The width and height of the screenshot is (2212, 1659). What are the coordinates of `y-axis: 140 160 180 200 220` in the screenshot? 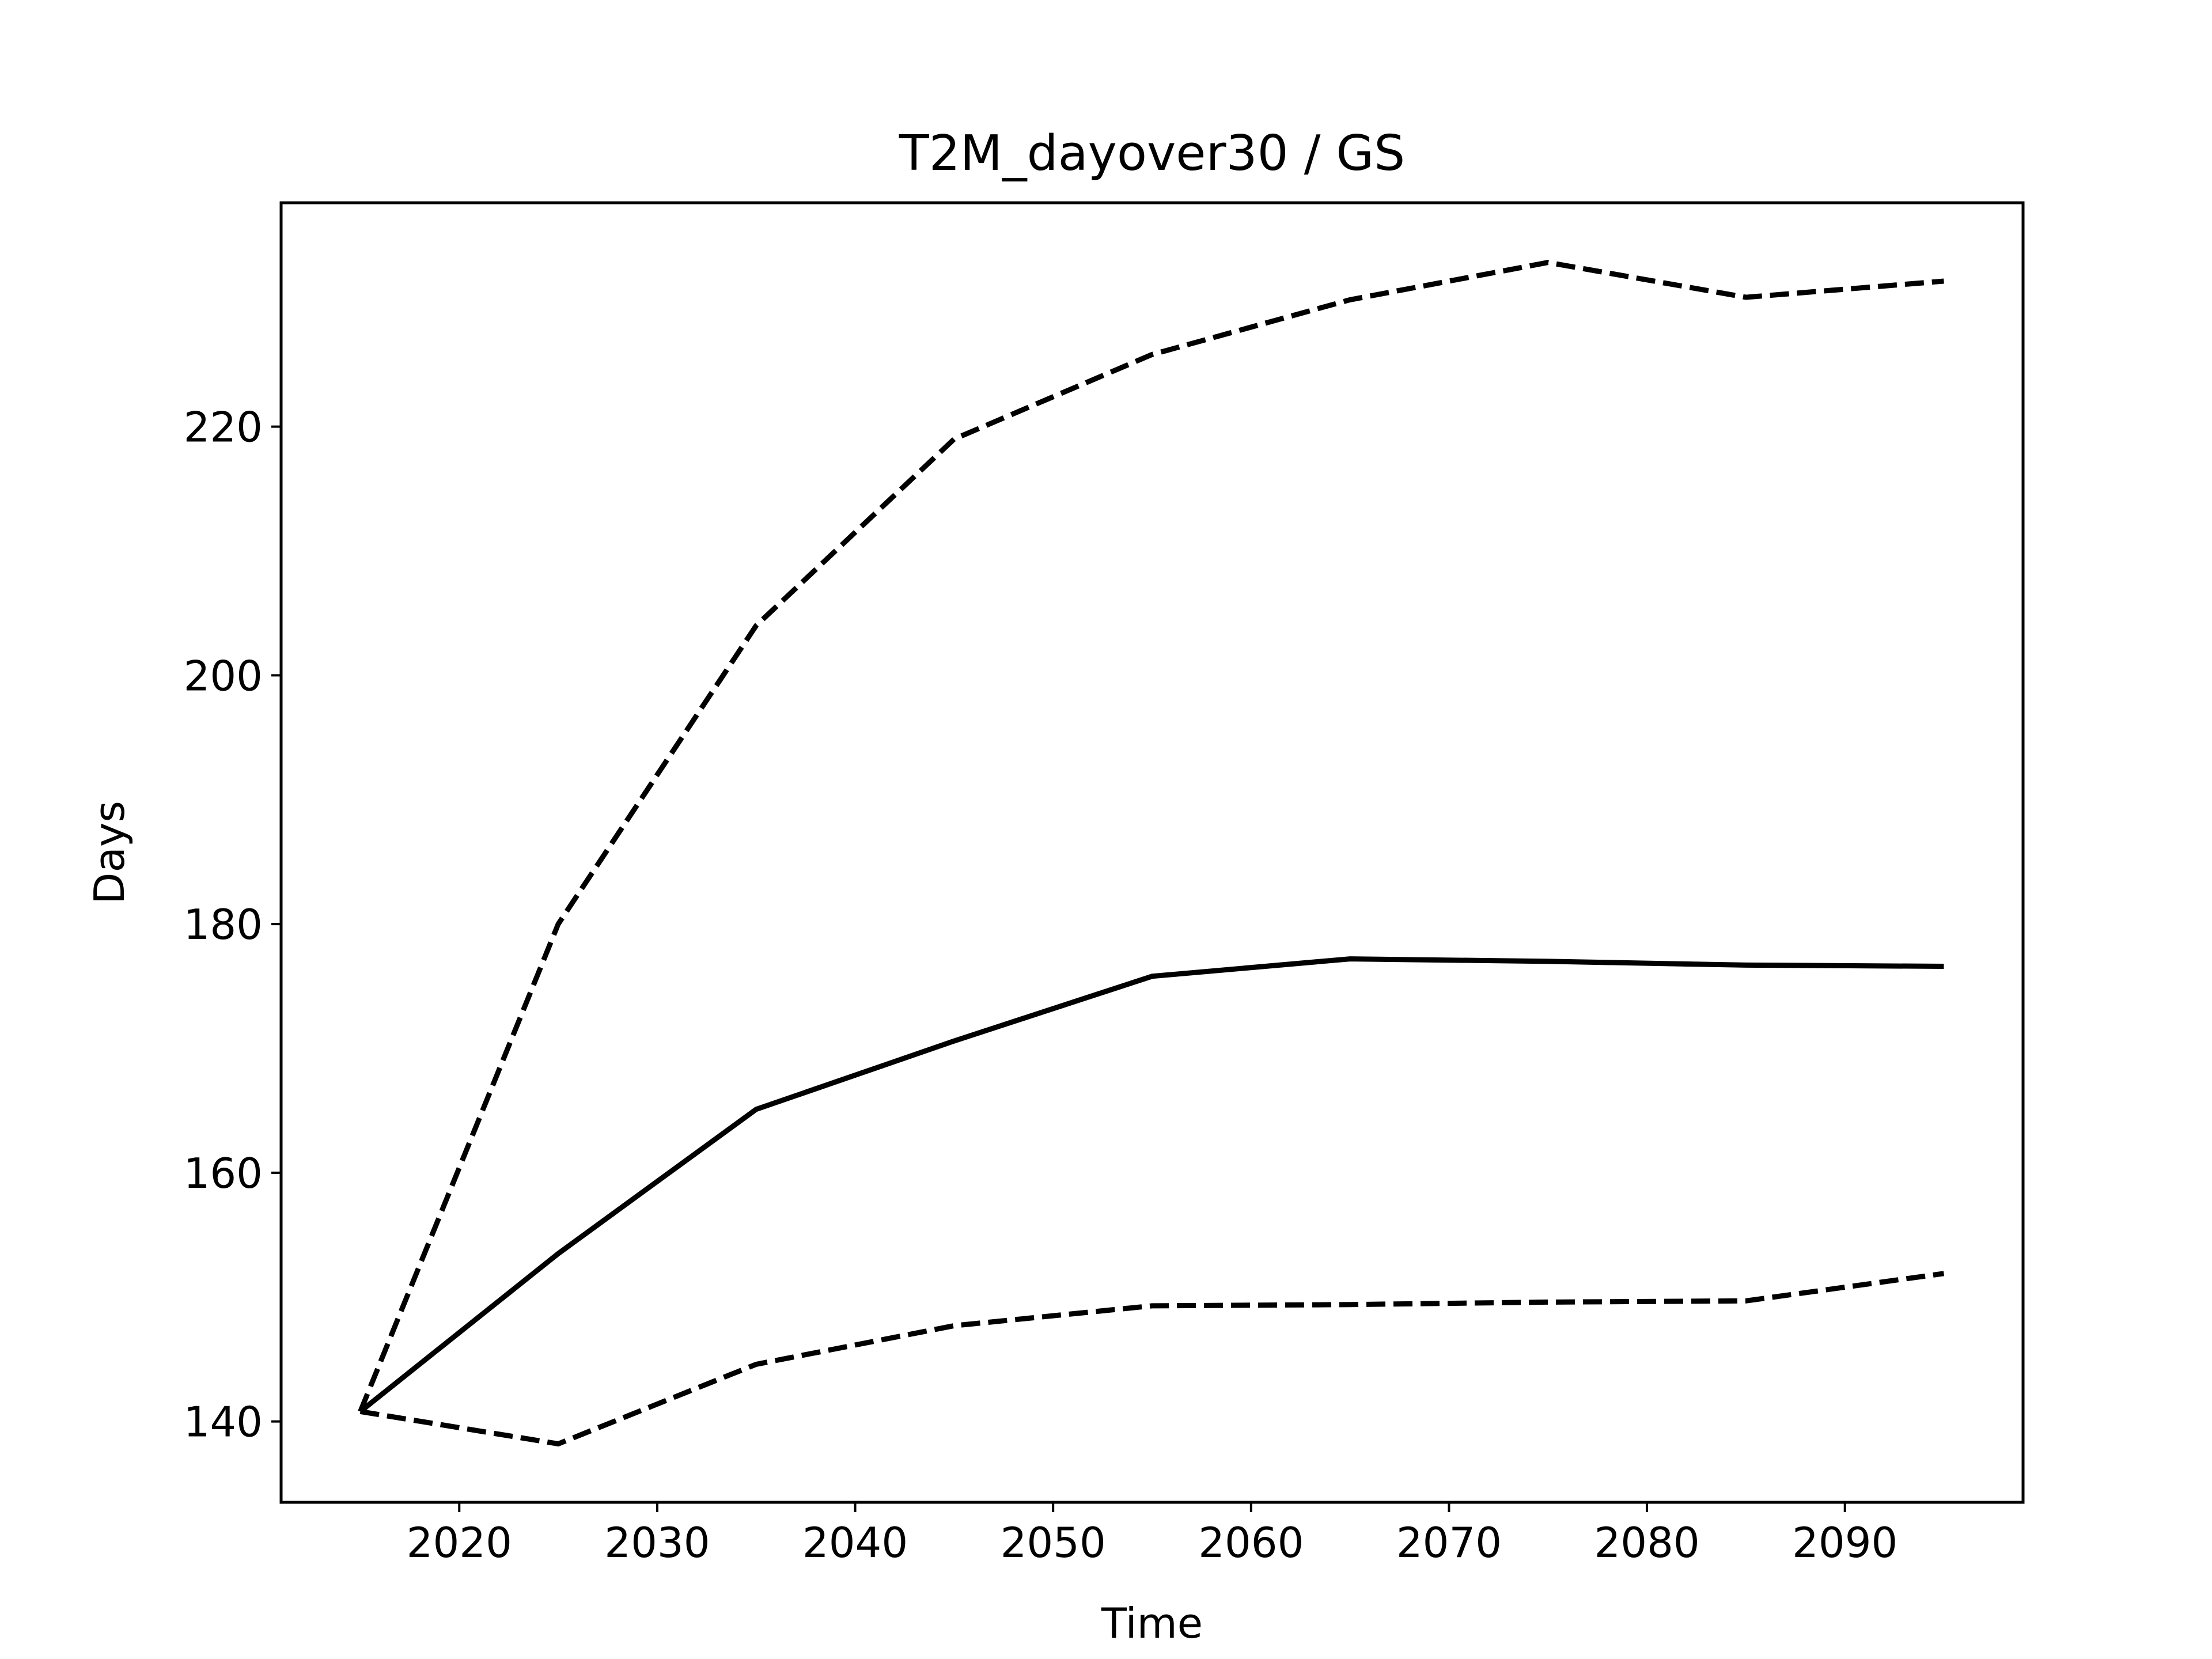 It's located at (232, 924).